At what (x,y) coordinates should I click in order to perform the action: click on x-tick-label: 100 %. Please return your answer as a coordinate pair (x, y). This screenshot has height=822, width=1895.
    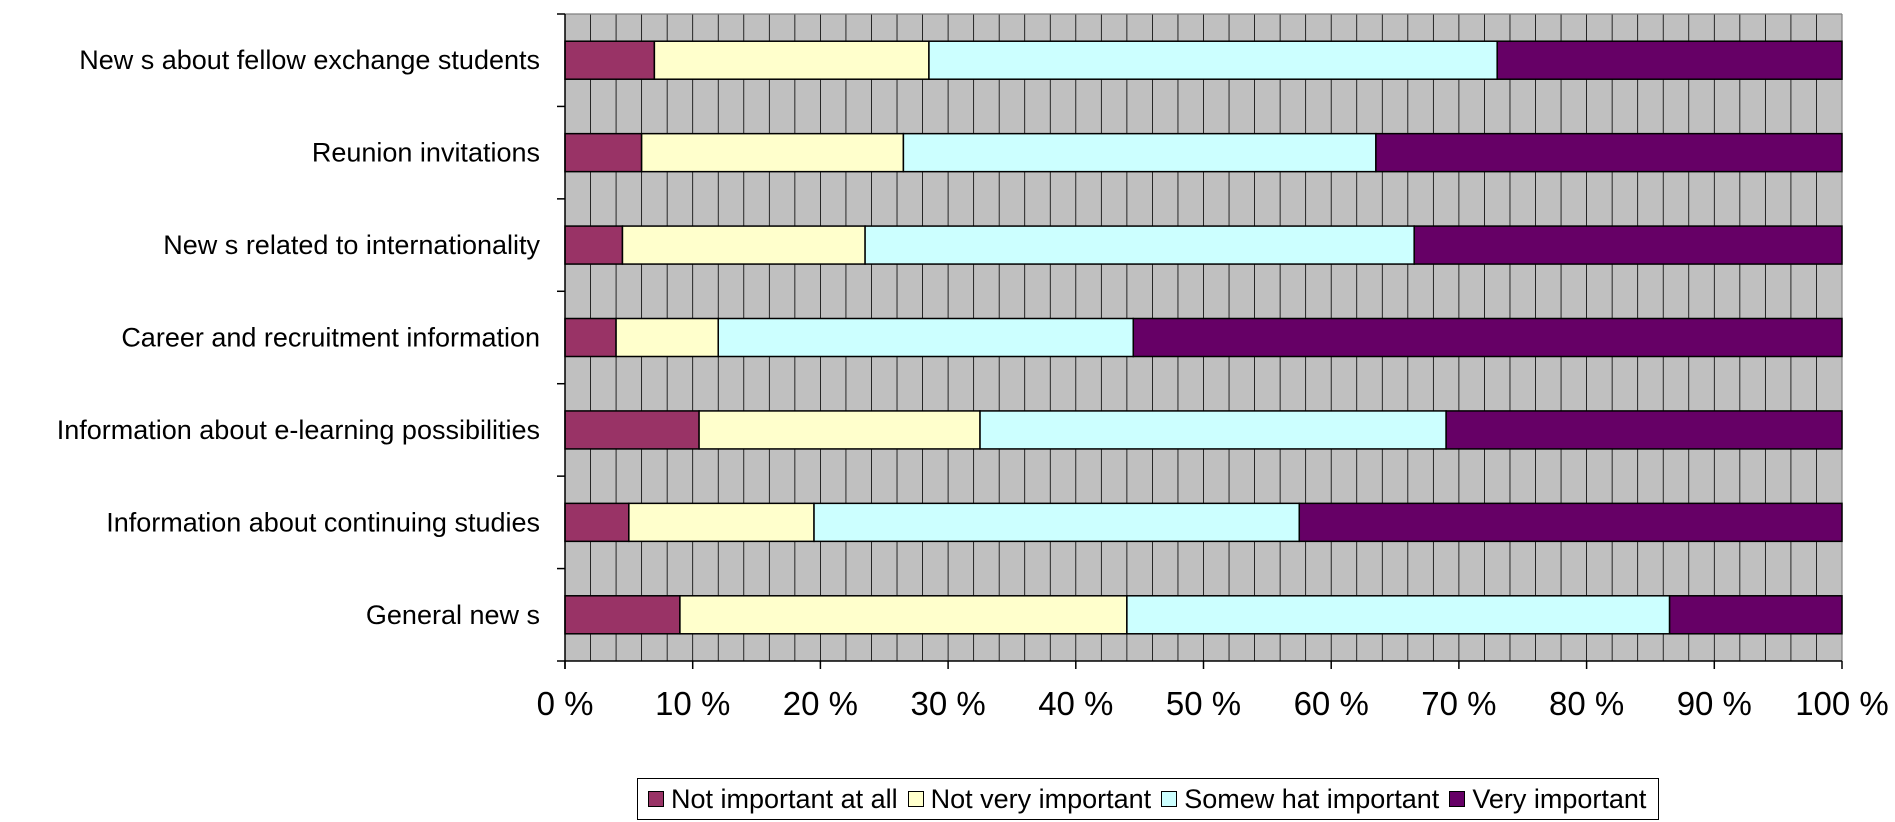
    Looking at the image, I should click on (1842, 703).